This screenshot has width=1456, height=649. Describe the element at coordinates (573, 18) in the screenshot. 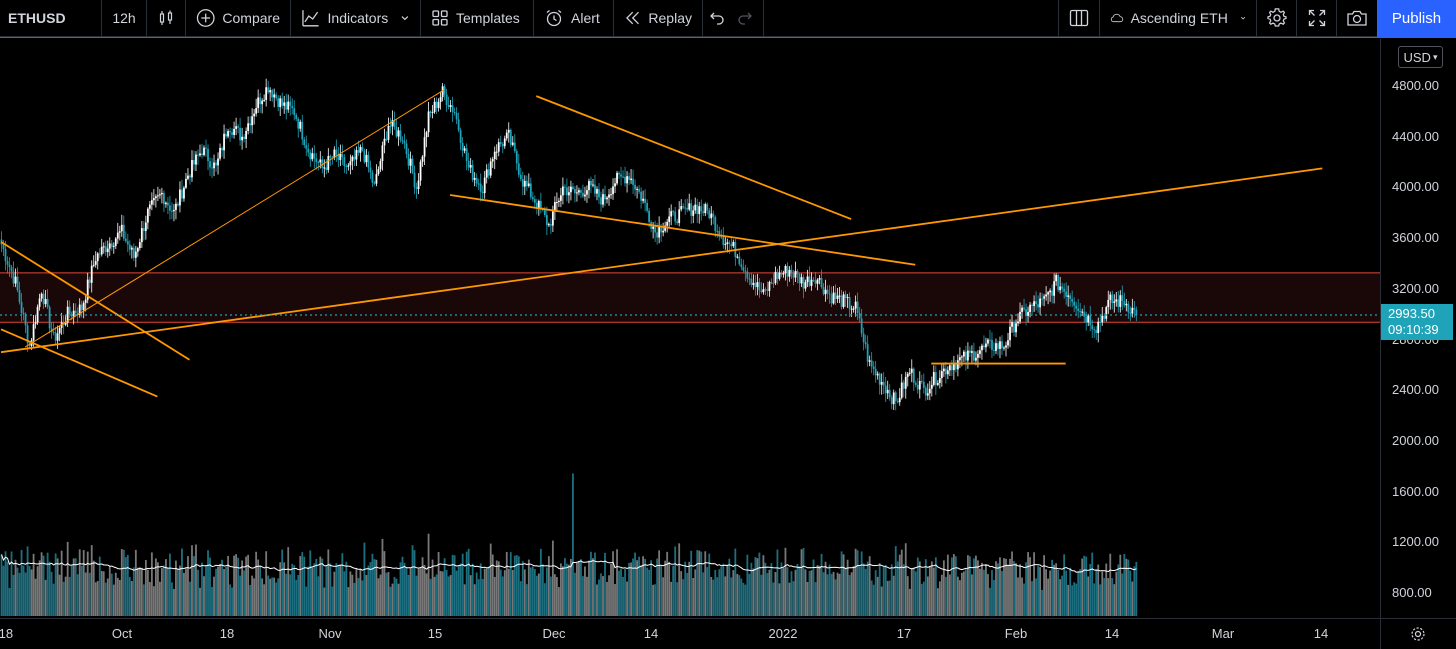

I see `alert-button: Alert` at that location.